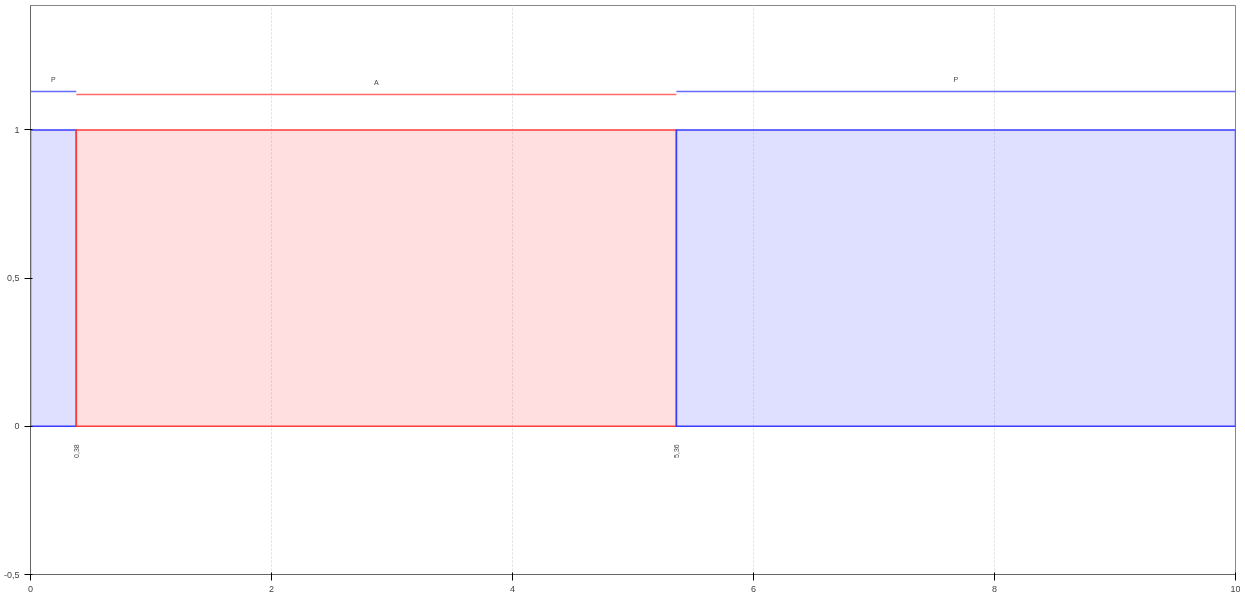  Describe the element at coordinates (513, 588) in the screenshot. I see `x-tick-label: 4` at that location.